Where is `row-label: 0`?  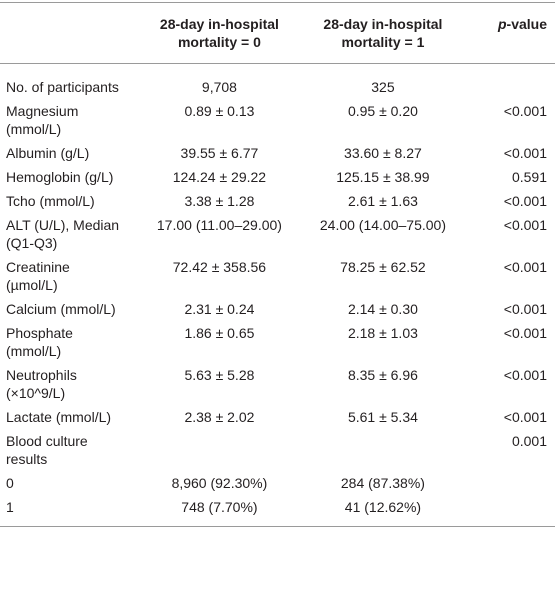
row-label: 0 is located at coordinates (69, 483).